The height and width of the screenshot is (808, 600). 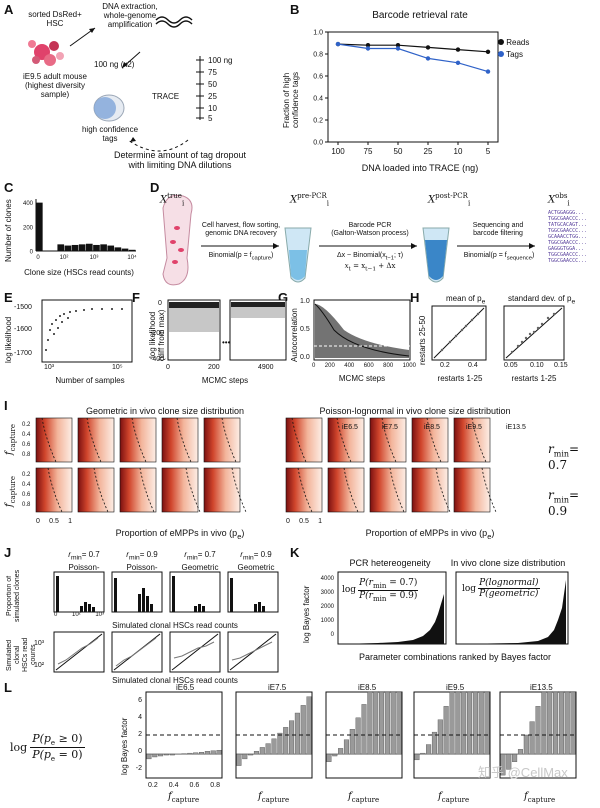 I want to click on panel-i-xlabel-left: Proportion of eMPPs in vivo (pe), so click(x=180, y=535).